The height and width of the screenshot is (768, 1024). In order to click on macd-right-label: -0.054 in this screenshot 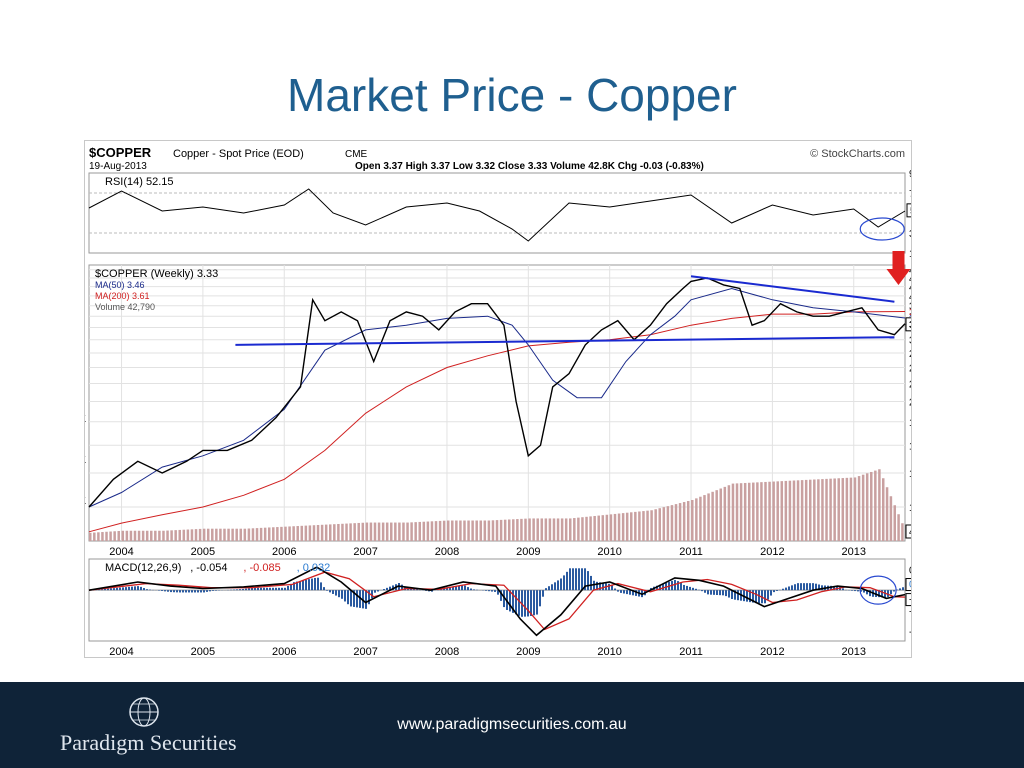, I will do `click(910, 600)`.